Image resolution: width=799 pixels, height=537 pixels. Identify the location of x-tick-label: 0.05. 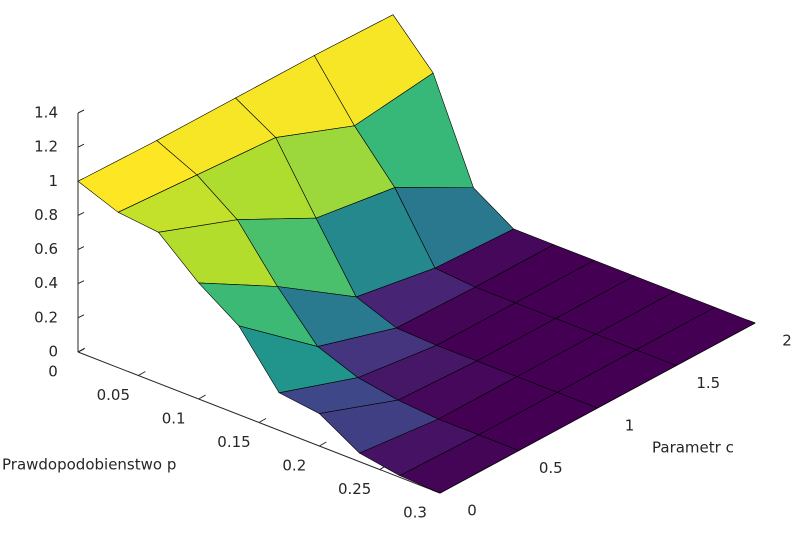
(113, 395).